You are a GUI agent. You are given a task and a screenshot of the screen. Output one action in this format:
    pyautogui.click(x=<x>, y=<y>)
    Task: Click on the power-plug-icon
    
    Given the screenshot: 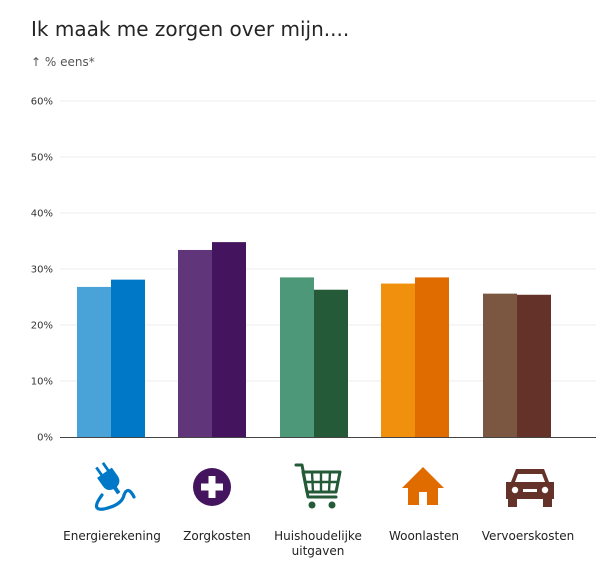 What is the action you would take?
    pyautogui.click(x=115, y=486)
    